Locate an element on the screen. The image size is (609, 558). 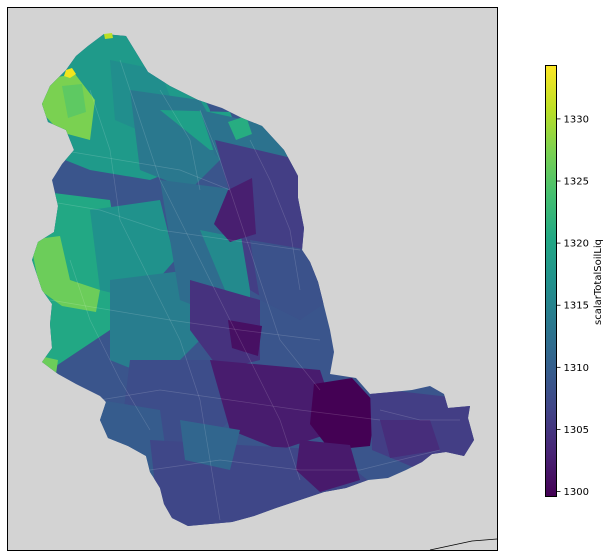
boundary-line is located at coordinates (463, 544).